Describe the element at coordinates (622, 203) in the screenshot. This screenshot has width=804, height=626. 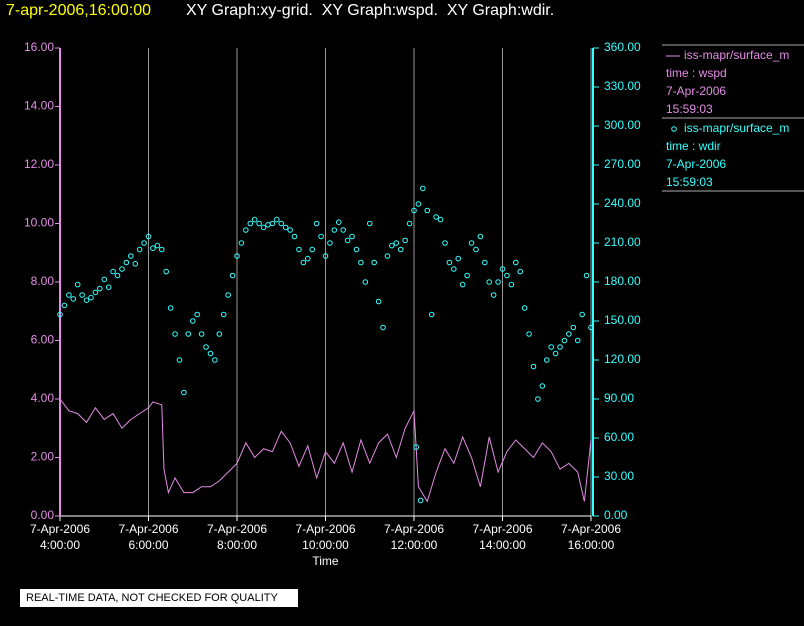
I see `y2-tick-label: 240.00` at that location.